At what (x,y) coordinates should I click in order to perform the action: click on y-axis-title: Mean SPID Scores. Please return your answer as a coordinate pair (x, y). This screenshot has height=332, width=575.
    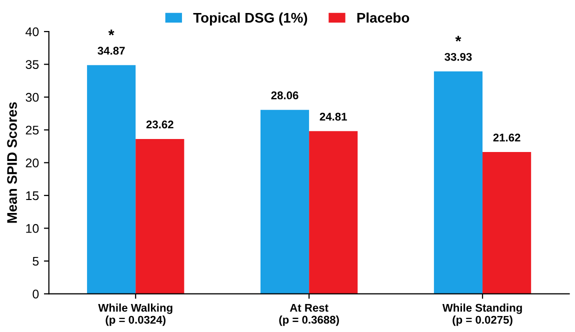
    Looking at the image, I should click on (12, 162).